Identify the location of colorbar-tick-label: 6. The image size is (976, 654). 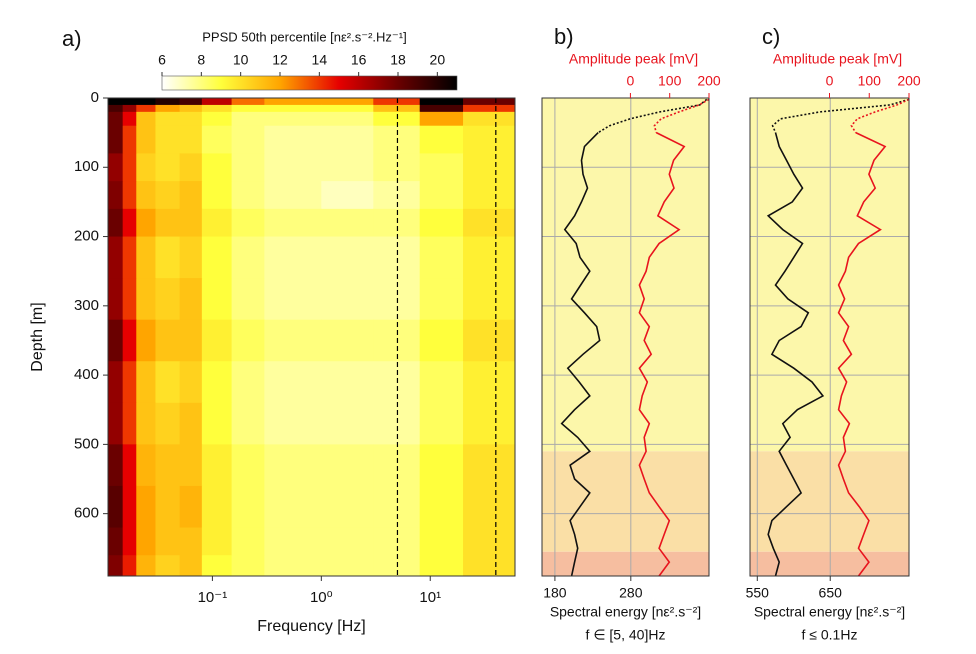
(162, 60).